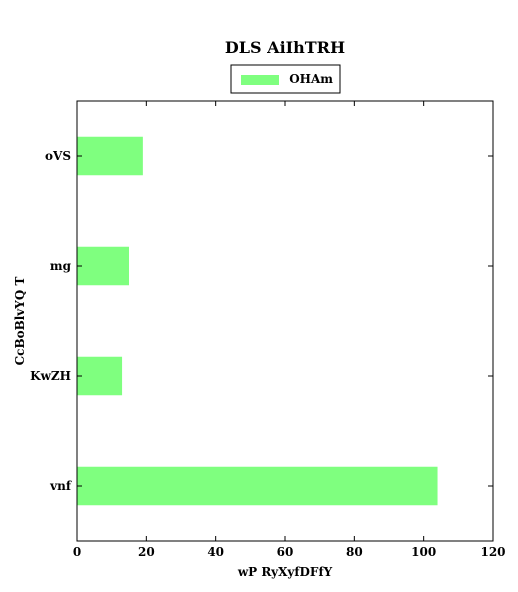 Image resolution: width=518 pixels, height=592 pixels. What do you see at coordinates (285, 552) in the screenshot?
I see `x-tick-label: 60` at bounding box center [285, 552].